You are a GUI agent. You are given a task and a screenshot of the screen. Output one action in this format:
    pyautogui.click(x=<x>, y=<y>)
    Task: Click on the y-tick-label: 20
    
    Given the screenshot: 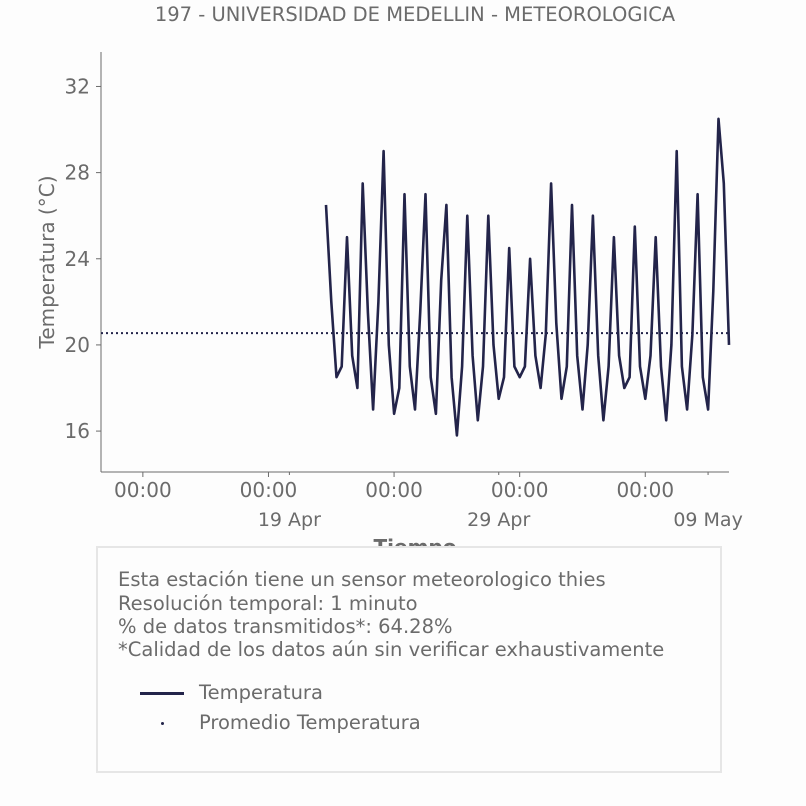 What is the action you would take?
    pyautogui.click(x=77, y=345)
    